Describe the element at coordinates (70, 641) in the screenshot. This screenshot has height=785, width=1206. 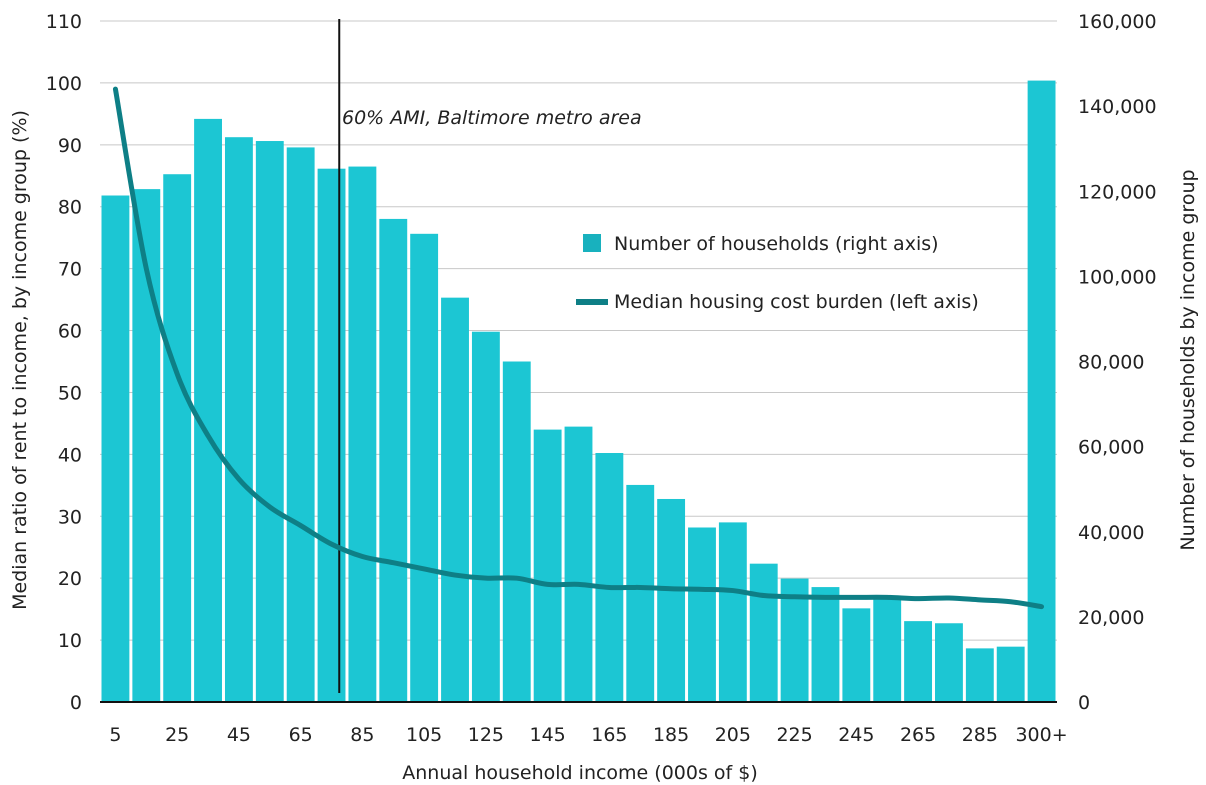
I see `left-tick-label: 10` at that location.